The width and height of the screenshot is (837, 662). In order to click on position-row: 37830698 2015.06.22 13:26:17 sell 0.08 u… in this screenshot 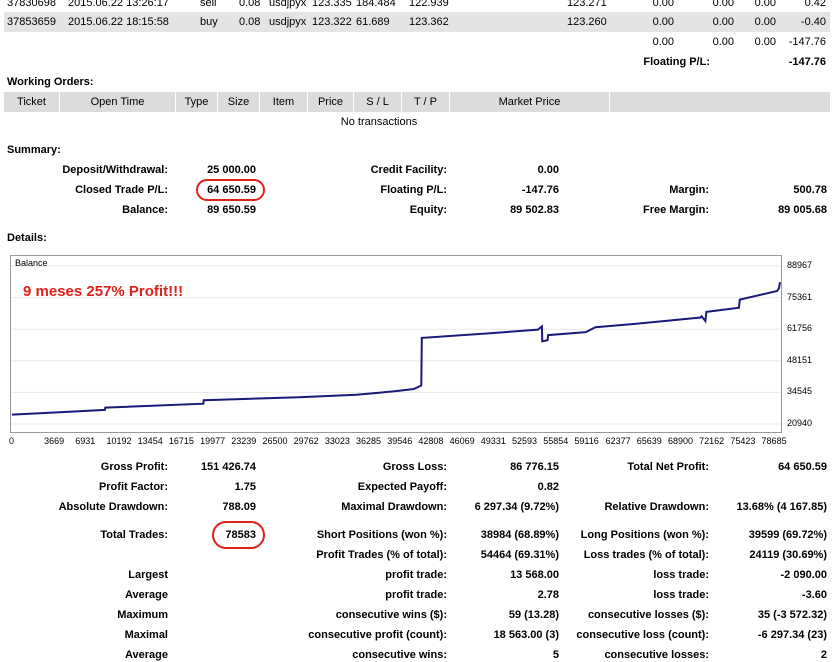, I will do `click(417, 6)`.